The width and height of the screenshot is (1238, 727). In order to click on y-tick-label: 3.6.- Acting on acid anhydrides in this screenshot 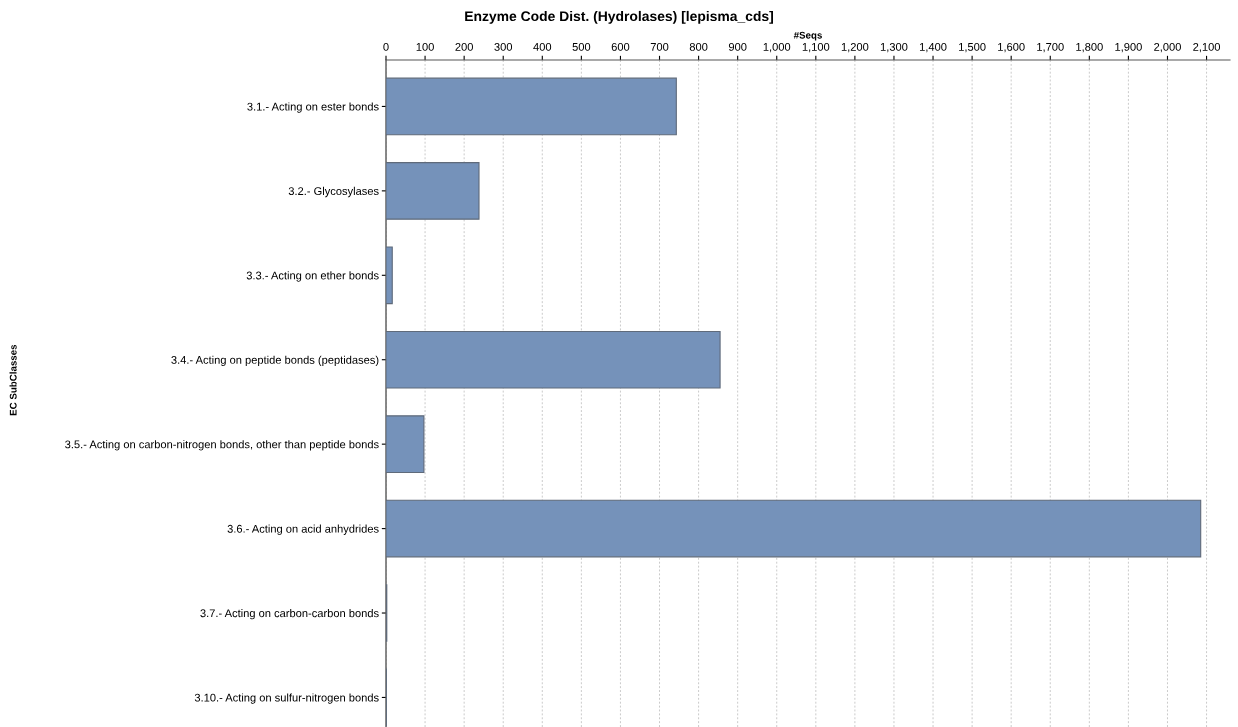, I will do `click(303, 529)`.